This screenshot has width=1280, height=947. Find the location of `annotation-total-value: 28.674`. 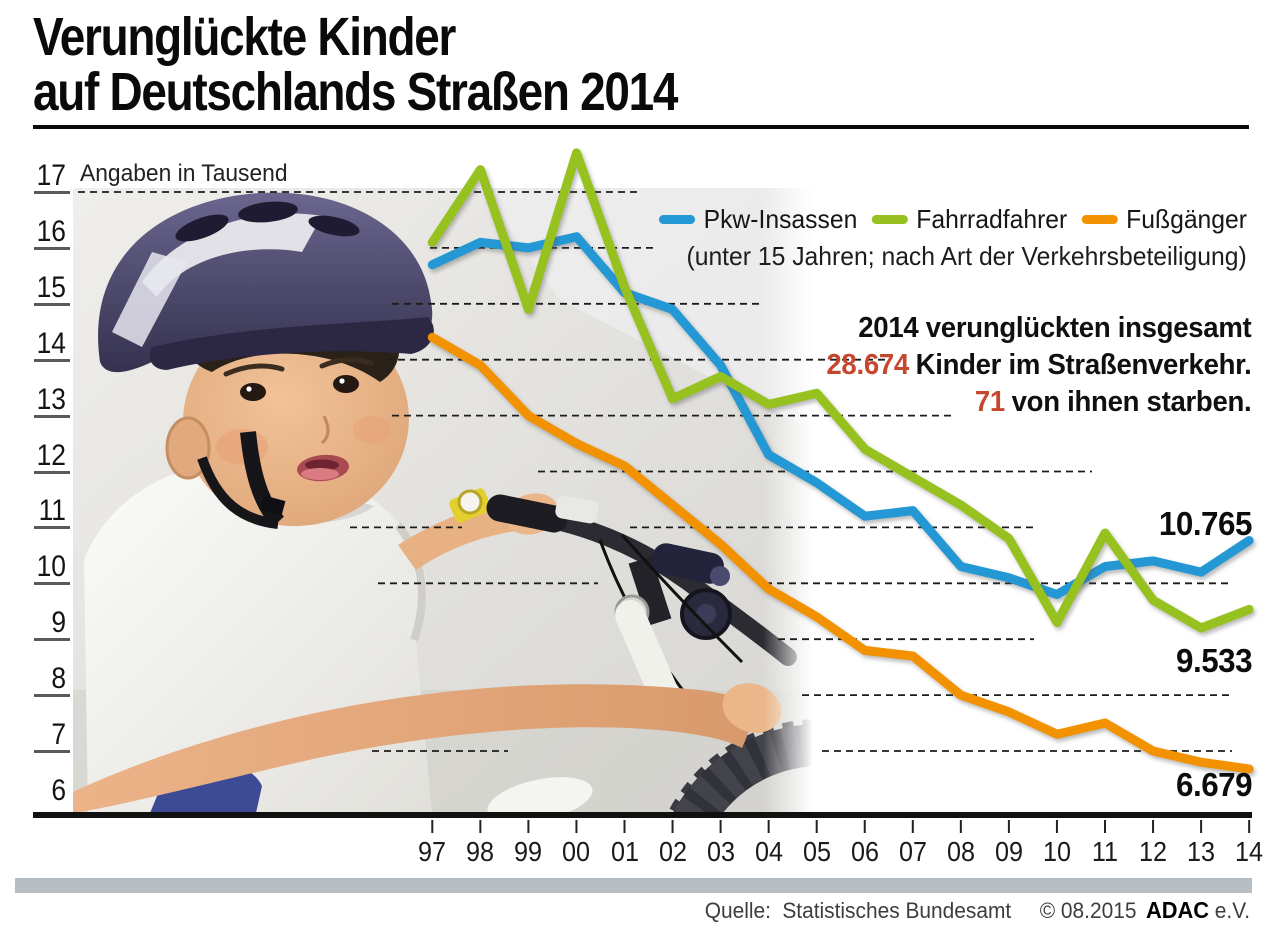

annotation-total-value: 28.674 is located at coordinates (867, 365).